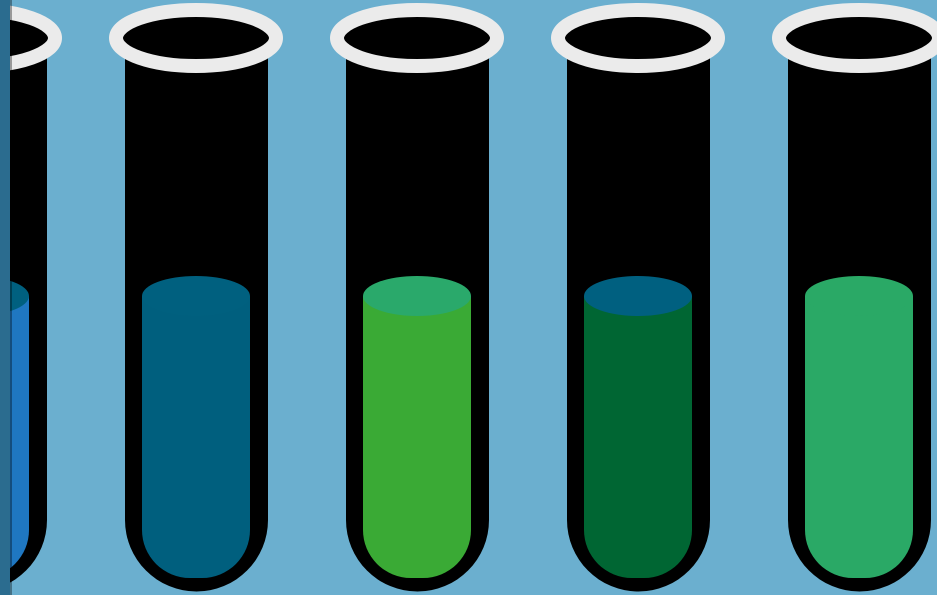  Describe the element at coordinates (5, 297) in the screenshot. I see `left-edge` at that location.